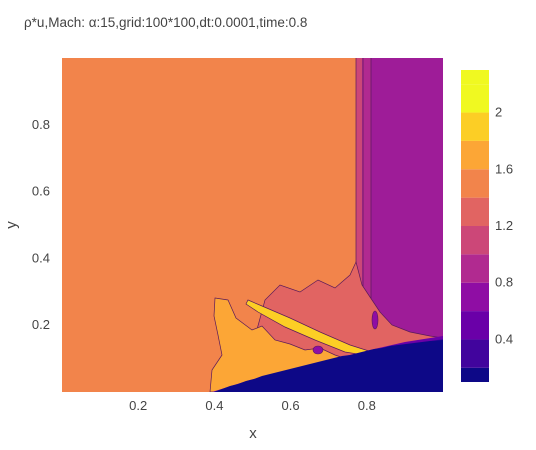 The image size is (536, 450). What do you see at coordinates (11, 225) in the screenshot?
I see `y-axis-label: y` at bounding box center [11, 225].